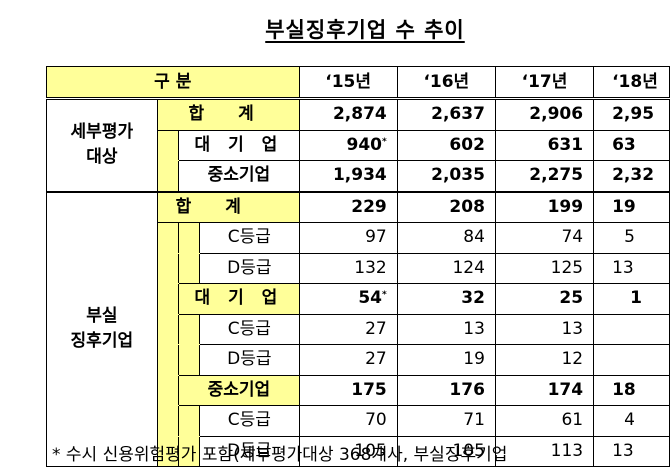  Describe the element at coordinates (348, 390) in the screenshot. I see `cell-value: 175` at that location.